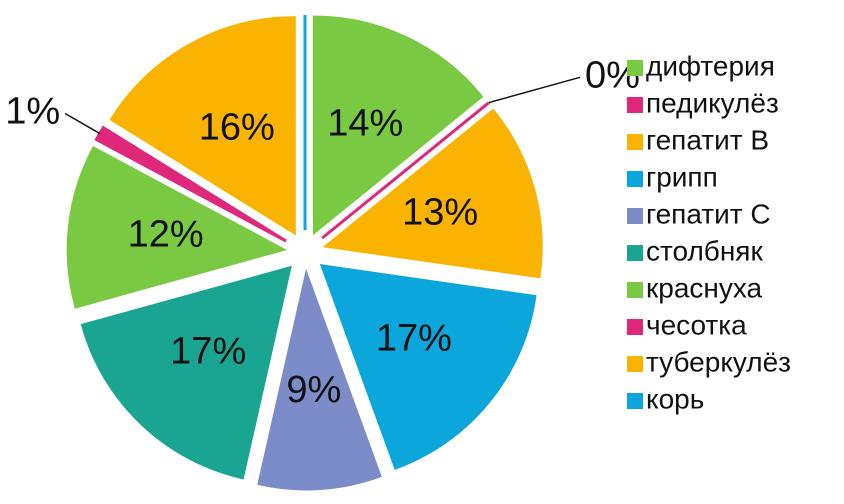 This screenshot has width=844, height=504. Describe the element at coordinates (675, 398) in the screenshot. I see `legend-label: корь` at that location.